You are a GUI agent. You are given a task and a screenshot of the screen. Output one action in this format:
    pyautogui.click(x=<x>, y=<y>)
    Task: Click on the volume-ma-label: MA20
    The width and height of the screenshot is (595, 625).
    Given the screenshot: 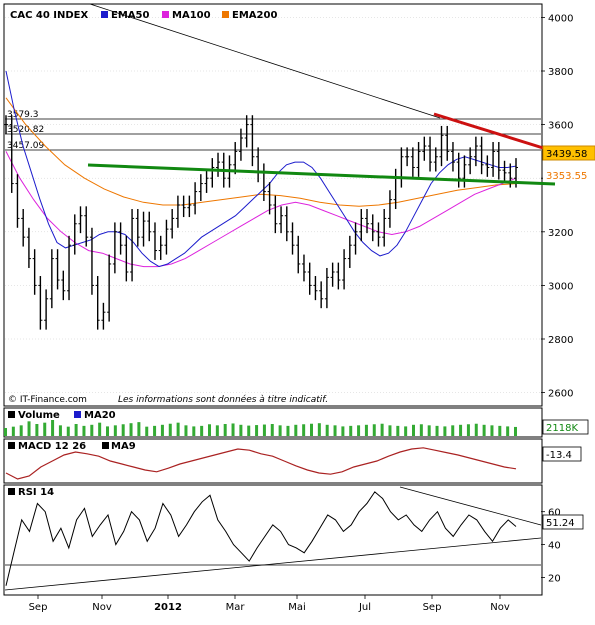 What is the action you would take?
    pyautogui.click(x=100, y=415)
    